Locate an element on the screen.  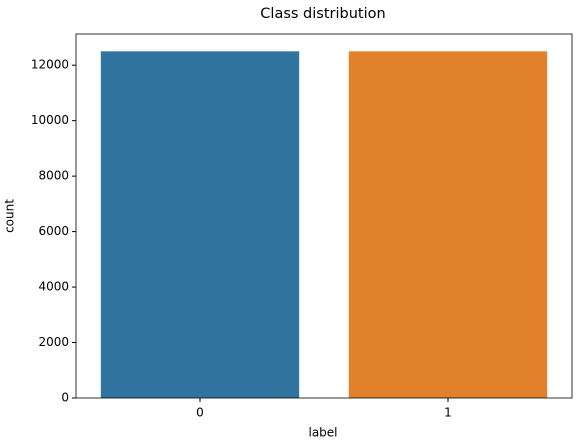
x-tick-label: 1 is located at coordinates (448, 413).